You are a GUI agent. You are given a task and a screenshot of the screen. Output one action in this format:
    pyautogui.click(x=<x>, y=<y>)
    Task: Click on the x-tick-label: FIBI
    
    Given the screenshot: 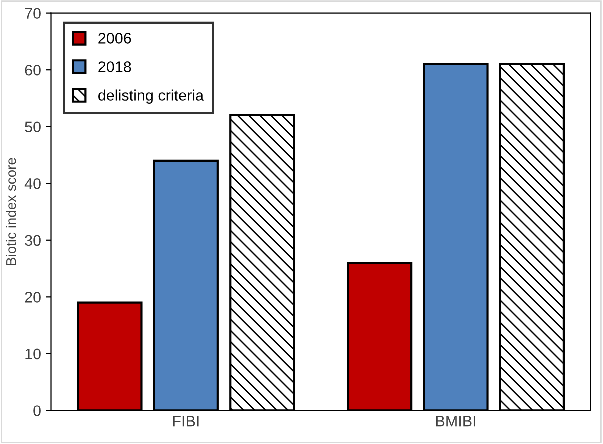 What is the action you would take?
    pyautogui.click(x=186, y=421)
    